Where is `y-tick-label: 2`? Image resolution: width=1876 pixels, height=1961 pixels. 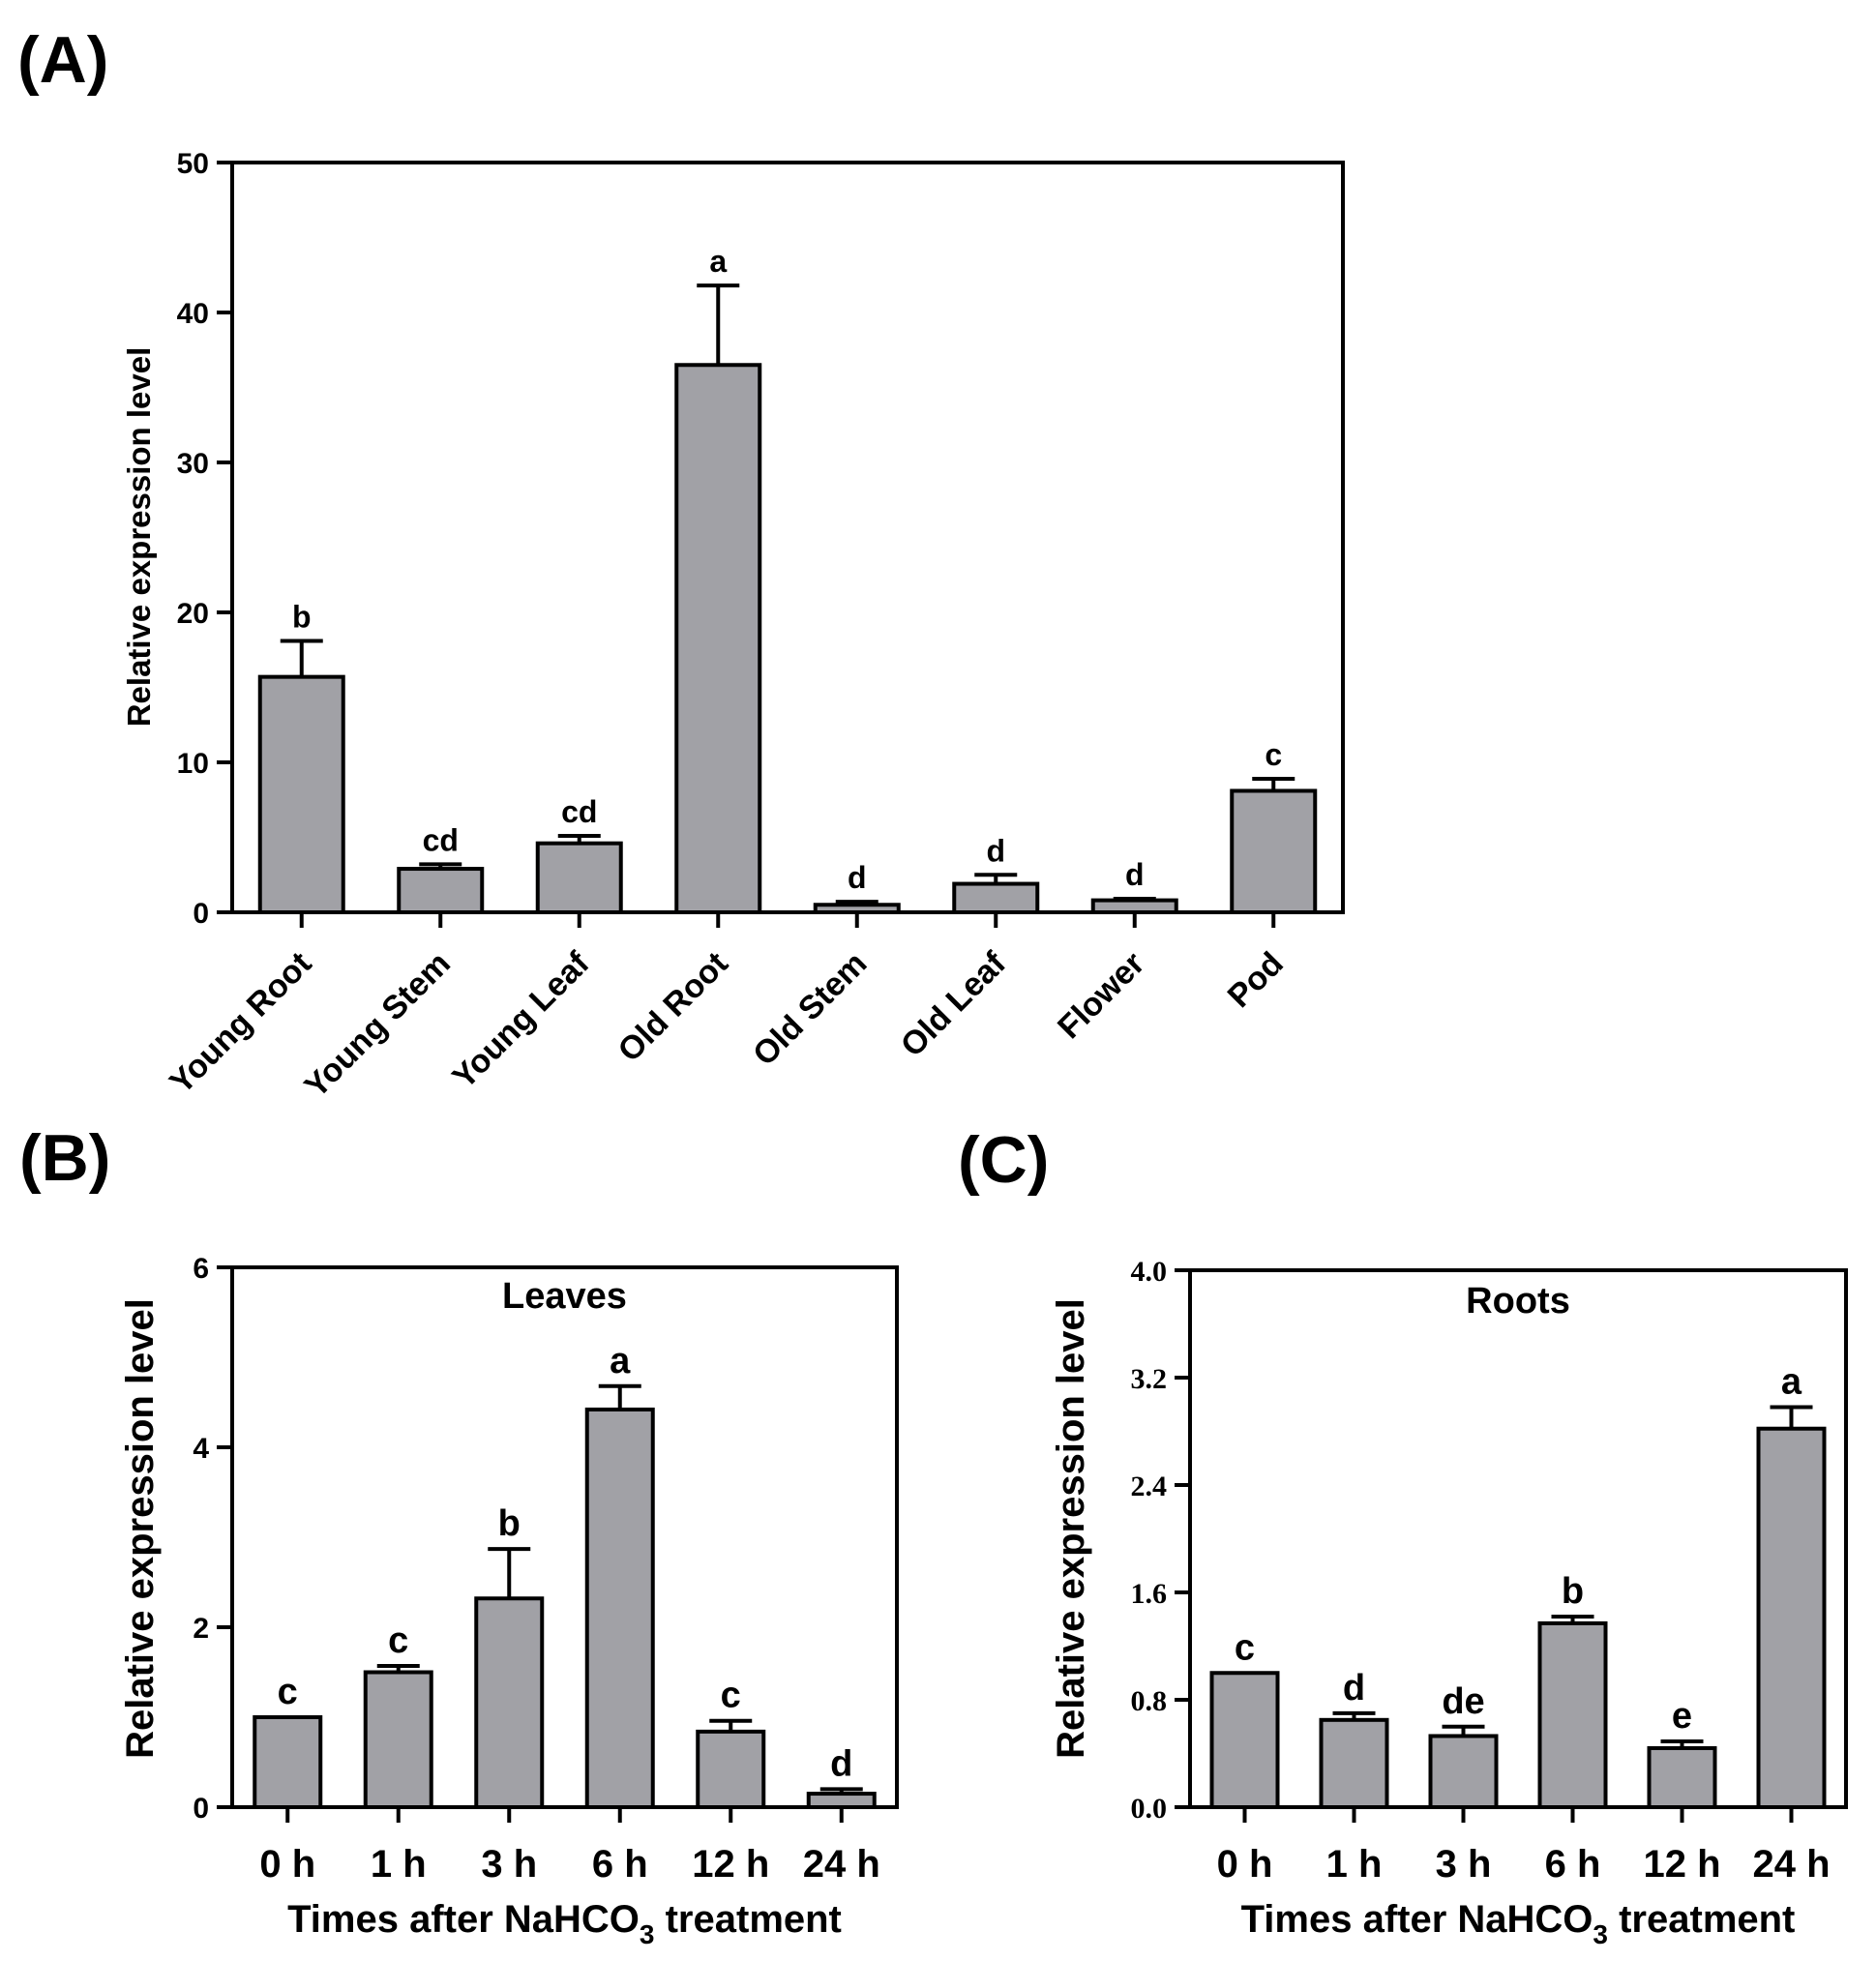
y-tick-label: 2 is located at coordinates (201, 1629).